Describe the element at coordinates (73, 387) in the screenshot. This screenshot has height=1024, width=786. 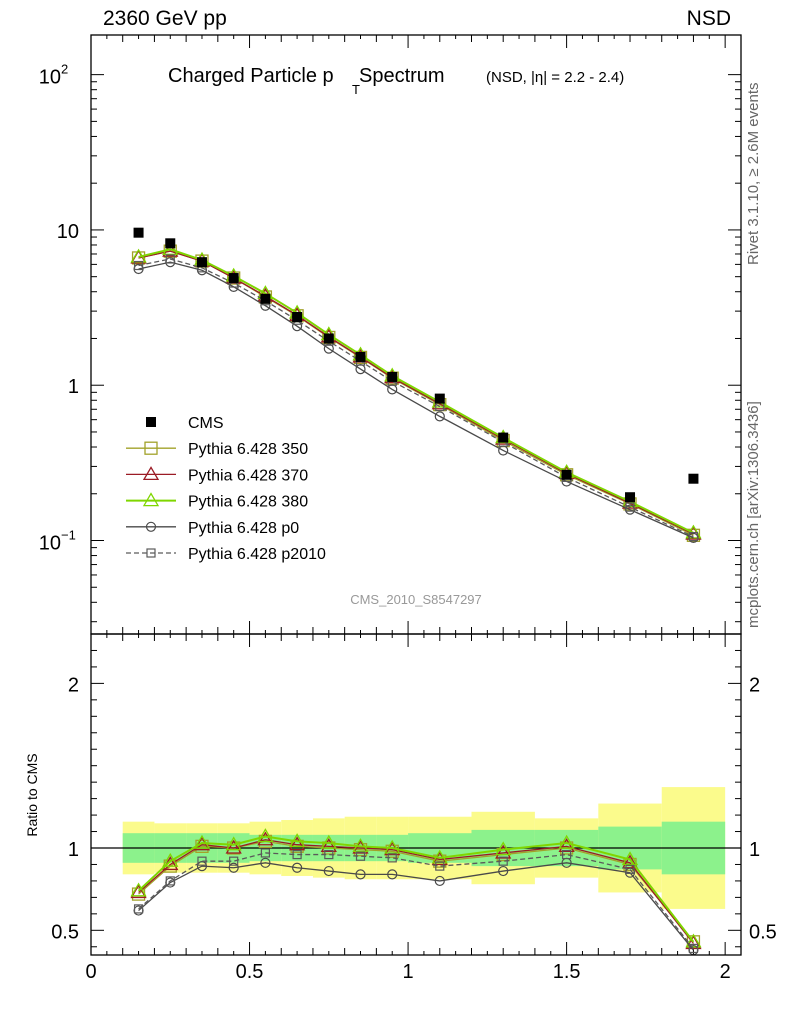
I see `main-y-tick-label-1: 1` at that location.